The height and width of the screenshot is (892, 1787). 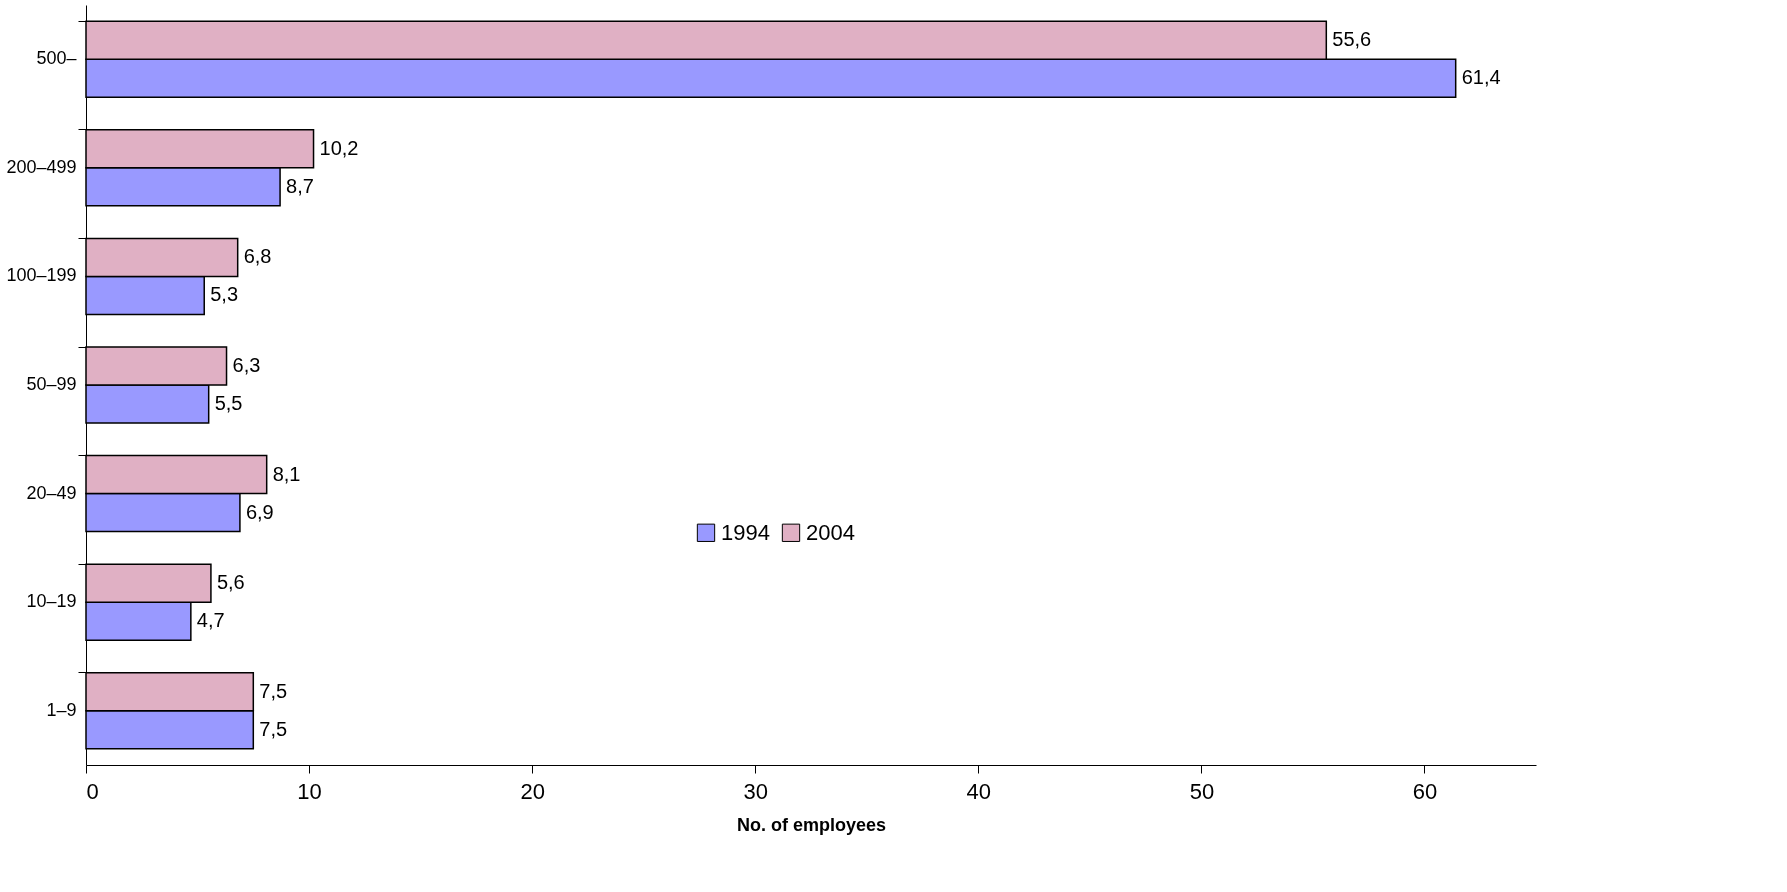 What do you see at coordinates (309, 791) in the screenshot?
I see `x-tick-label: 10` at bounding box center [309, 791].